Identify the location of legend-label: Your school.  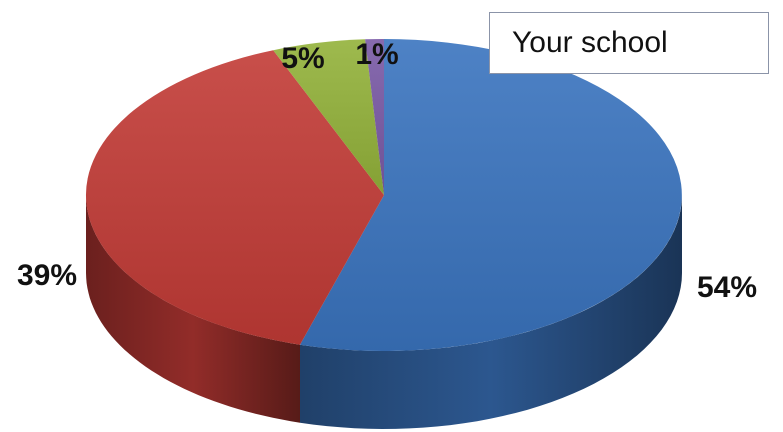
(590, 42).